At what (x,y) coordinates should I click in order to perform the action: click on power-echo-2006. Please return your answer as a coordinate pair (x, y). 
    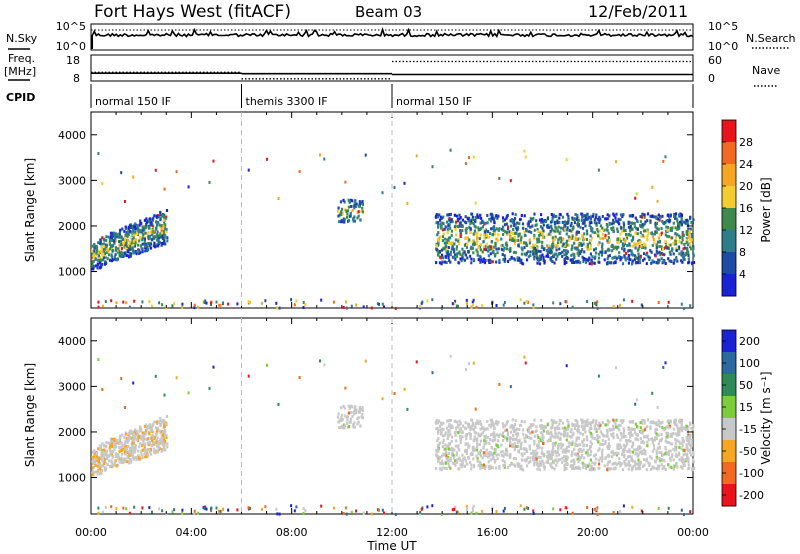
    Looking at the image, I should click on (602, 249).